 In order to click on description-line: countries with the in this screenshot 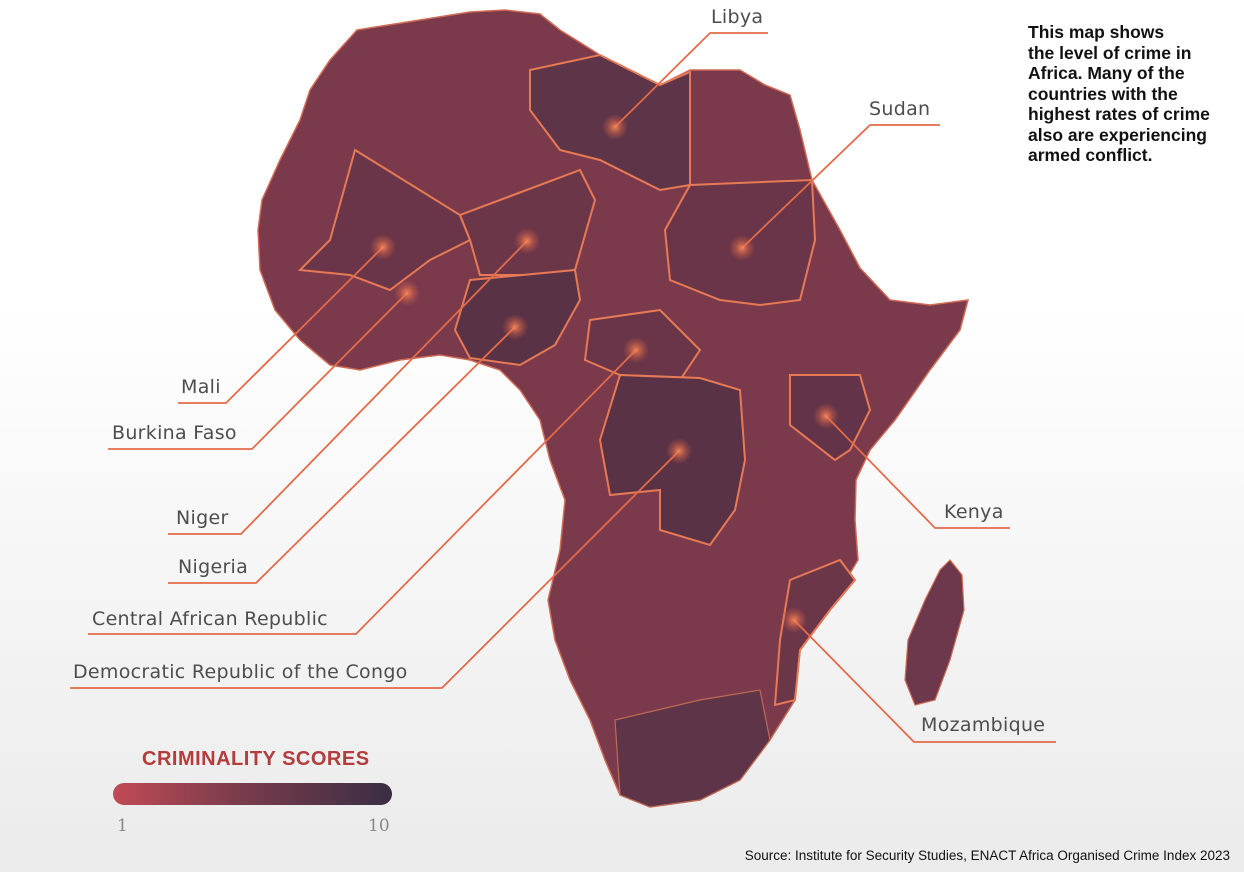, I will do `click(1103, 93)`.